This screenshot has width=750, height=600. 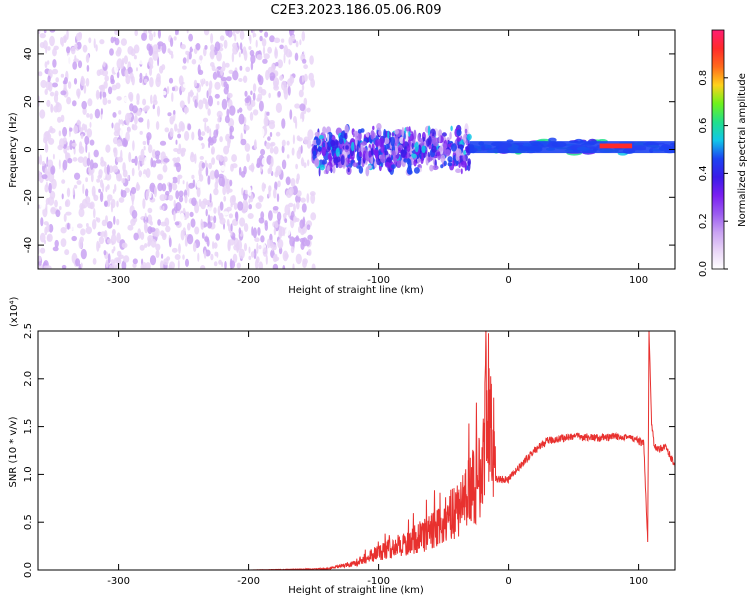 I want to click on snr-y-label: SNR (10 * v/v), so click(x=13, y=451).